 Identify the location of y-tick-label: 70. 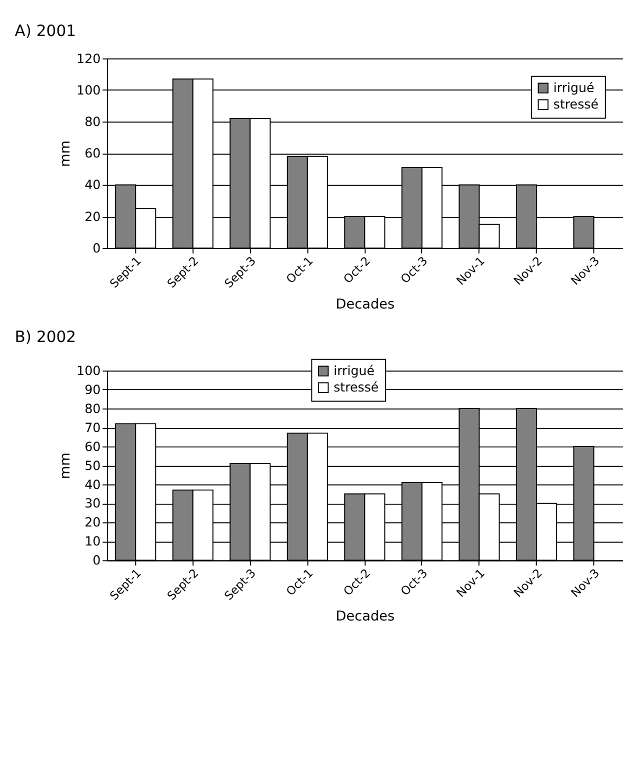
(92, 427).